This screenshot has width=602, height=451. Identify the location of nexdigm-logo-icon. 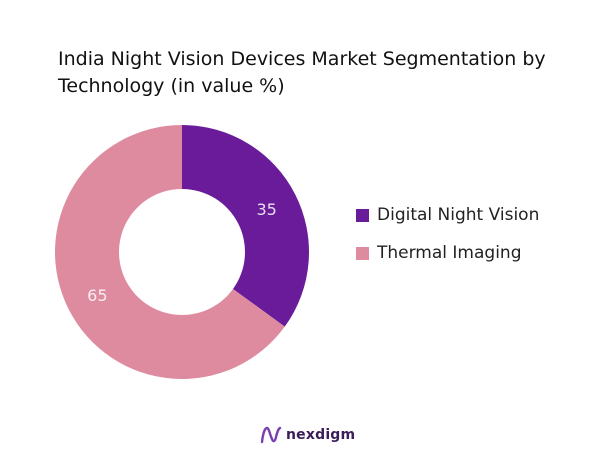
(271, 435).